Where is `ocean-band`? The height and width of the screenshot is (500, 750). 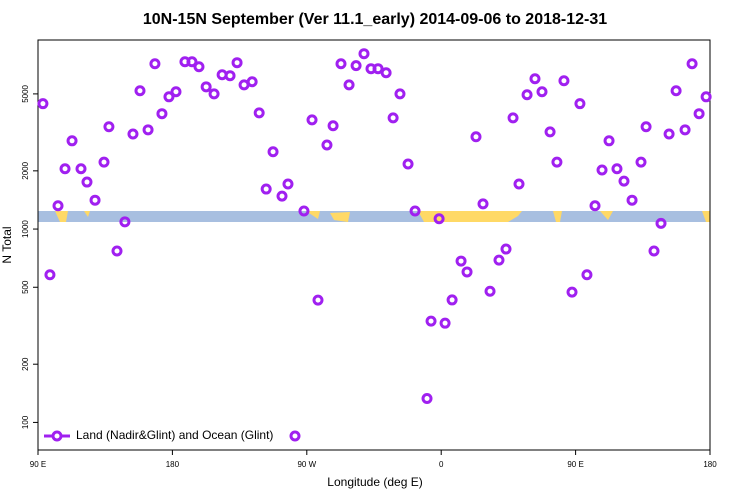
ocean-band is located at coordinates (374, 216).